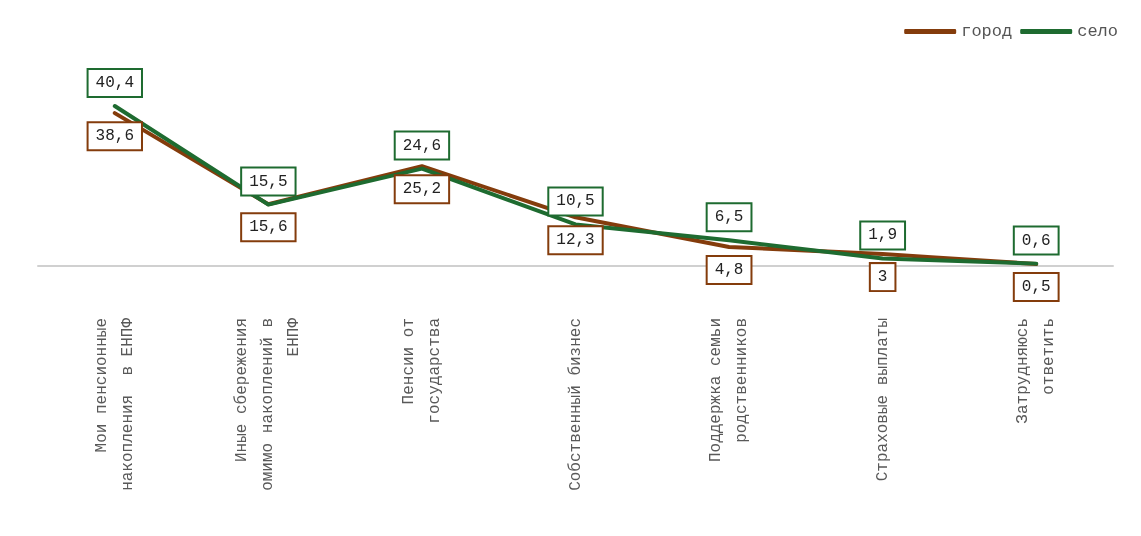 Image resolution: width=1141 pixels, height=536 pixels. What do you see at coordinates (114, 136) in the screenshot?
I see `data-label: 38,6` at bounding box center [114, 136].